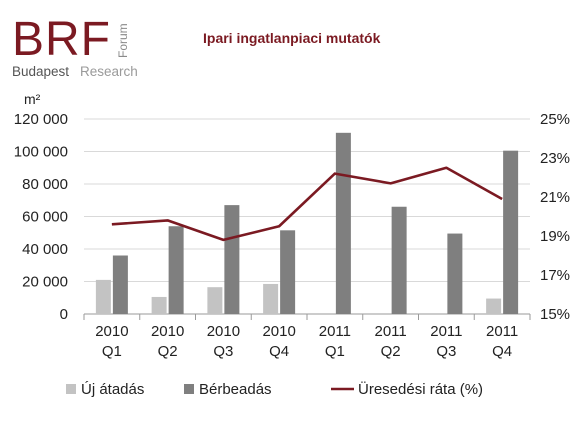 This screenshot has height=426, width=580. What do you see at coordinates (555, 119) in the screenshot?
I see `y2-tick-label: 25%` at bounding box center [555, 119].